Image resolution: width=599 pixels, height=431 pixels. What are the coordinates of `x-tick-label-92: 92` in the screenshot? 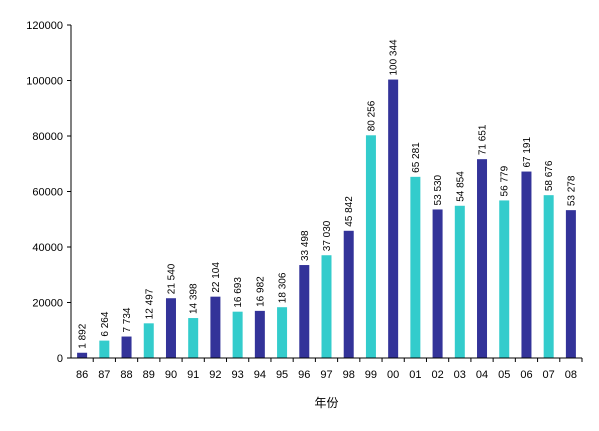 It's located at (215, 375).